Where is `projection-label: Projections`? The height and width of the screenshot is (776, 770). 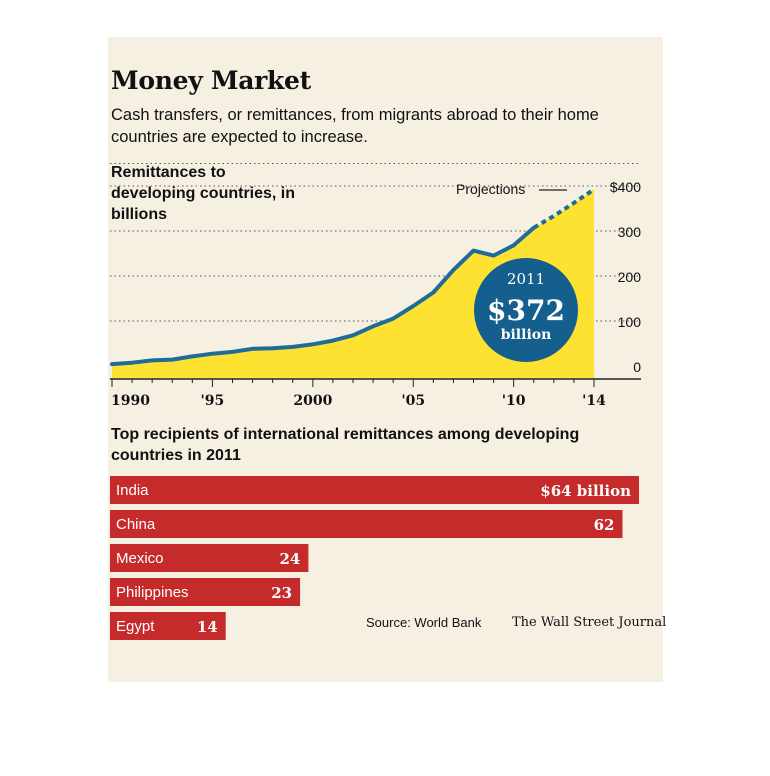 projection-label: Projections is located at coordinates (490, 189).